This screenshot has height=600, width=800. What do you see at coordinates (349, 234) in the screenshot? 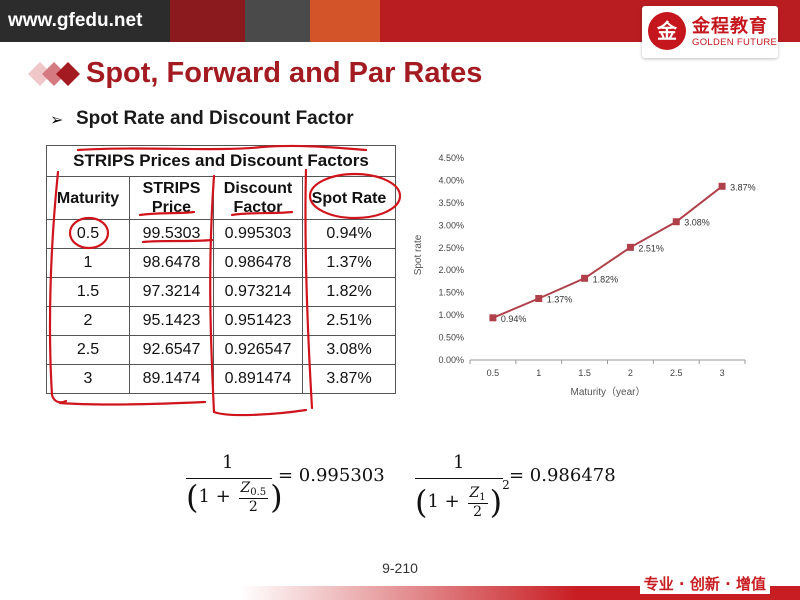
I see `cell-spot-rate: 0.94%` at bounding box center [349, 234].